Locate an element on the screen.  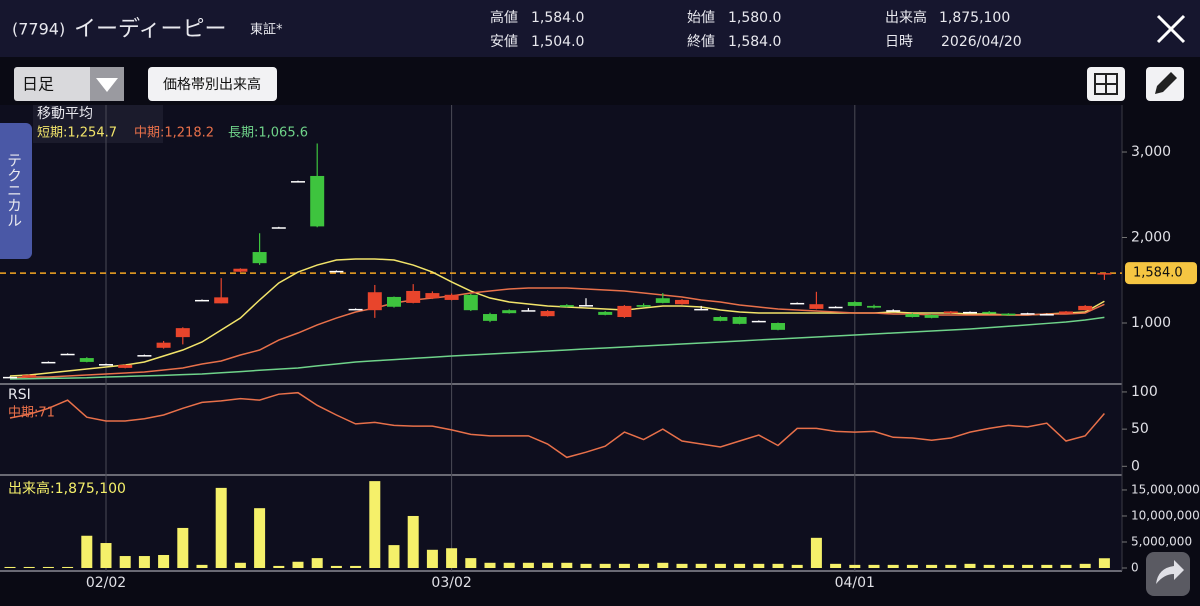
share-button is located at coordinates (1168, 574).